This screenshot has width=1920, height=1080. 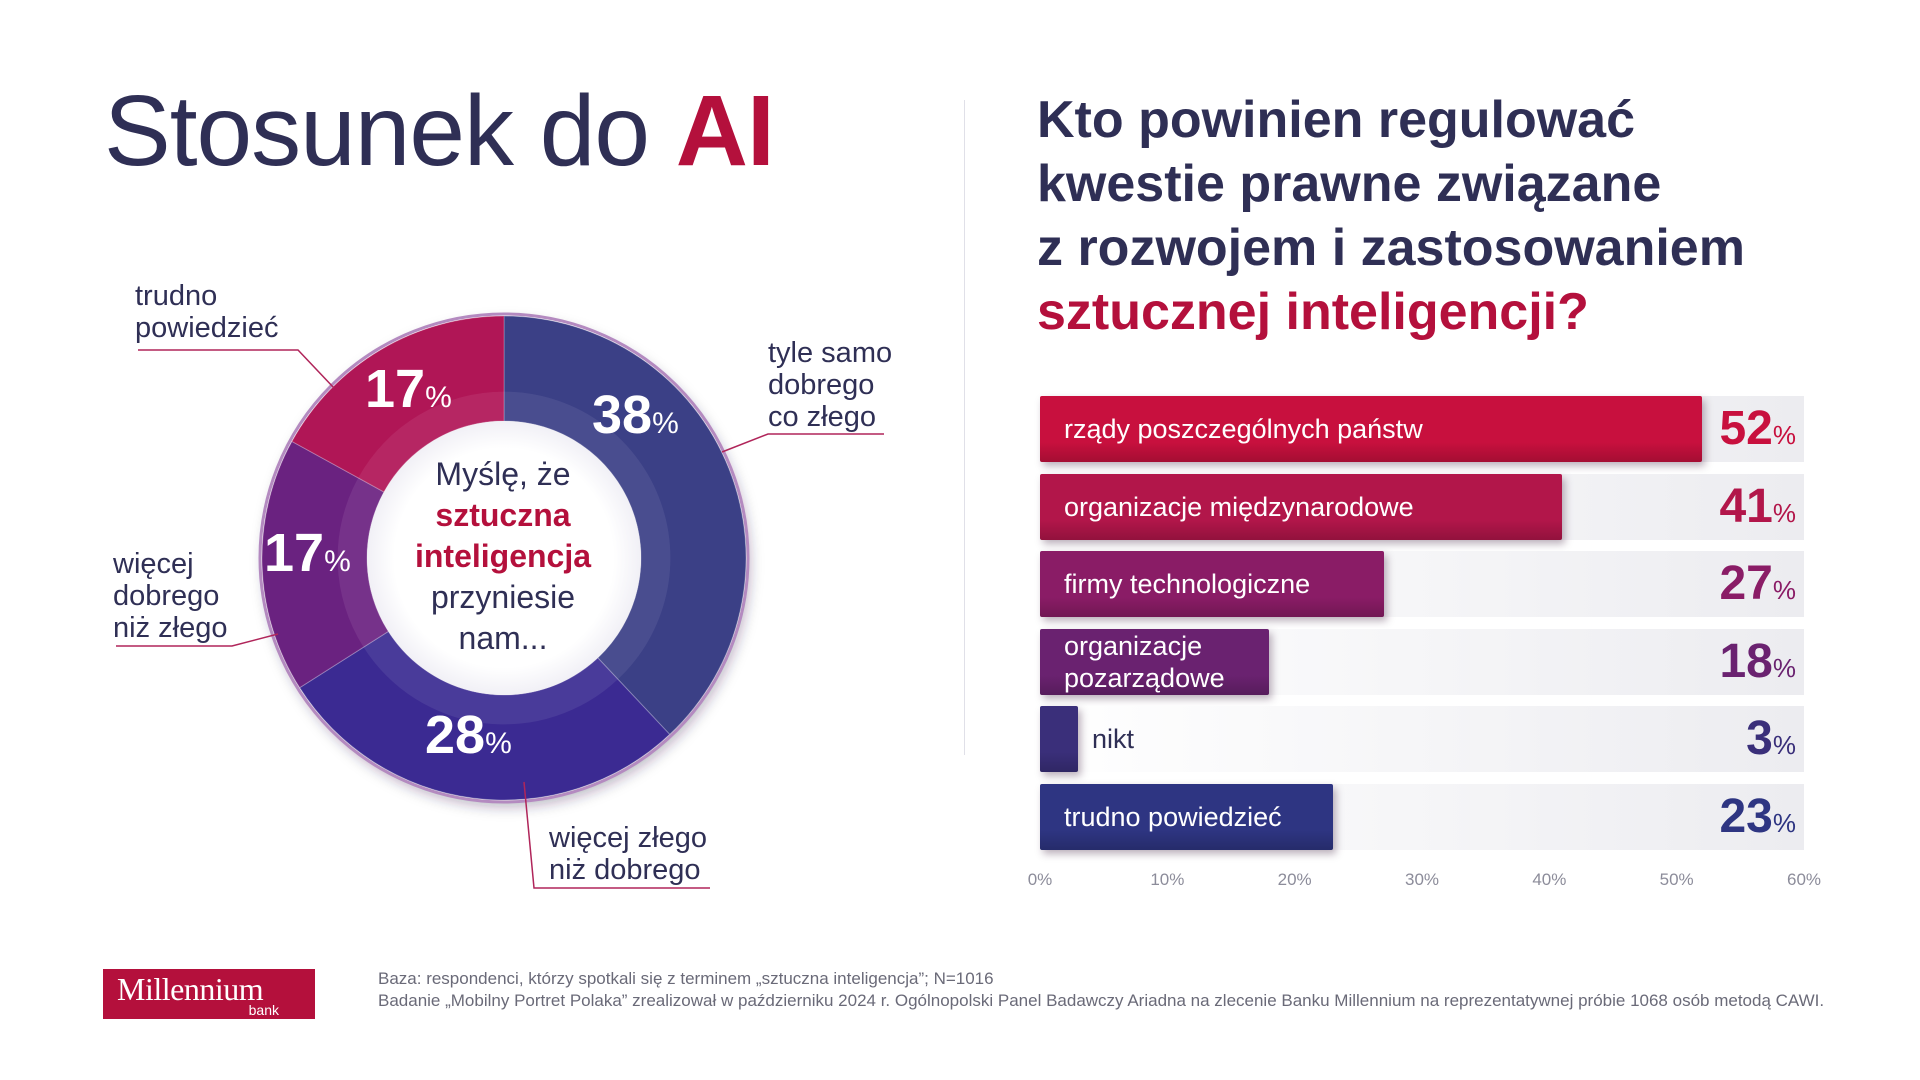 What do you see at coordinates (1040, 879) in the screenshot?
I see `x-tick-label: 0%` at bounding box center [1040, 879].